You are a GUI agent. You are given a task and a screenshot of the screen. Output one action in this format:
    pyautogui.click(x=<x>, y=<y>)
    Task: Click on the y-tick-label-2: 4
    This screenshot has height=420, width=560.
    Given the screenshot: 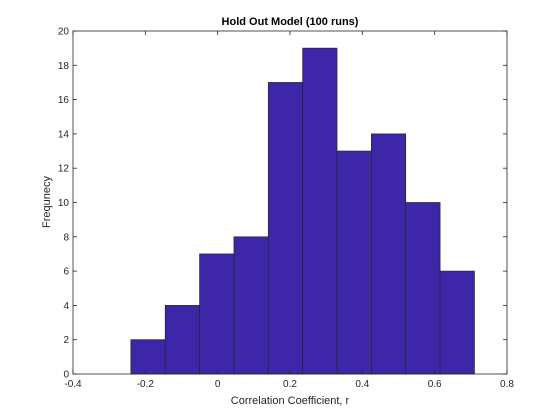 What is the action you would take?
    pyautogui.click(x=66, y=306)
    